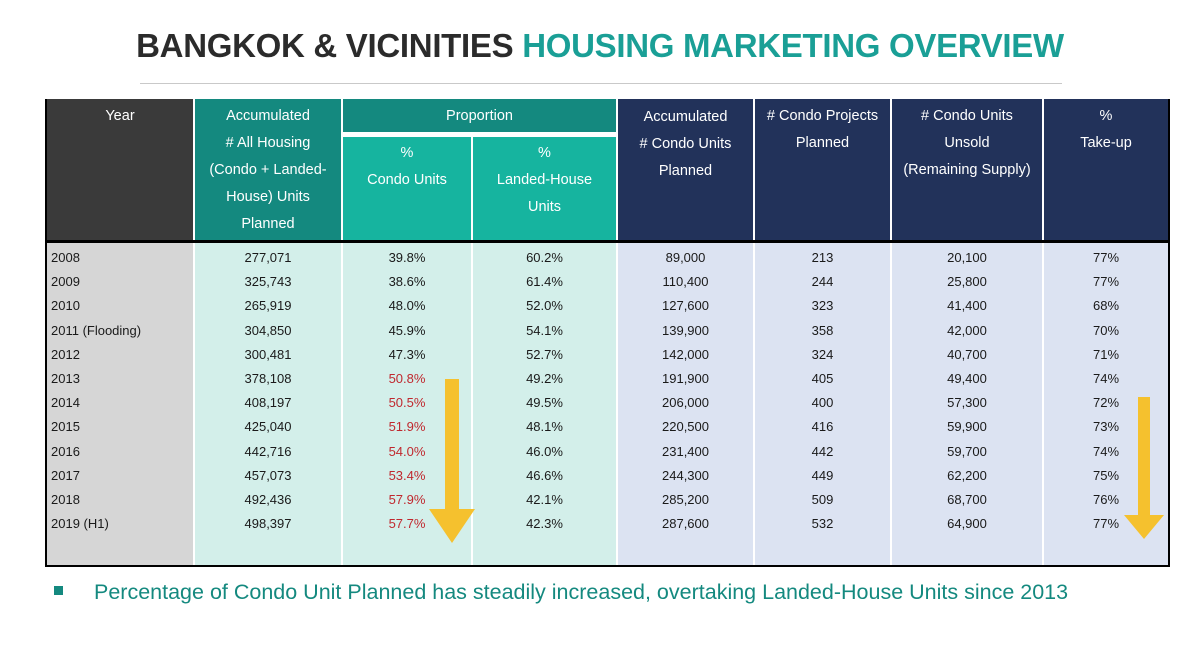  Describe the element at coordinates (685, 354) in the screenshot. I see `cell-condo-units: 142,000` at that location.